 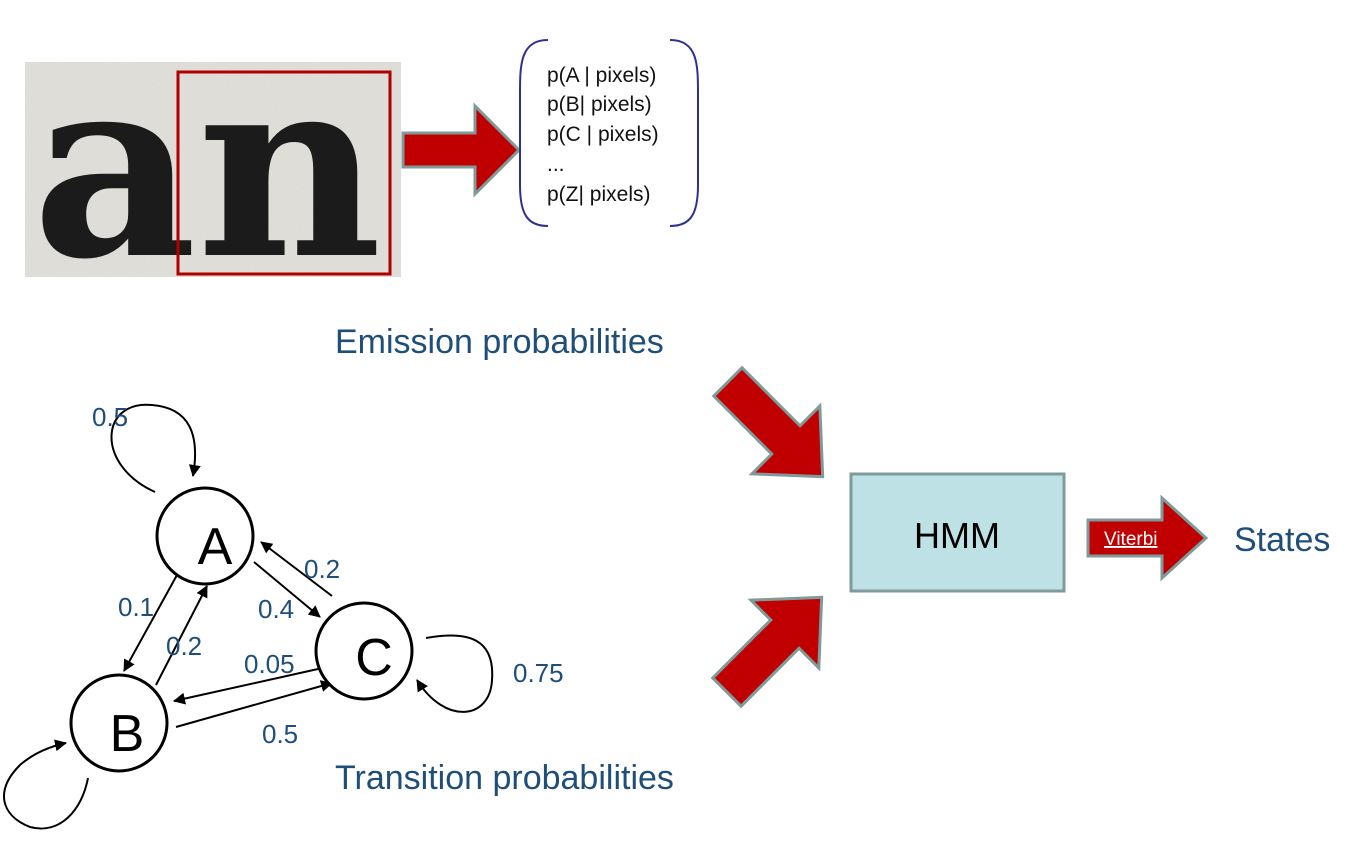 I want to click on transition-to-hmm-arrow, so click(x=767, y=652).